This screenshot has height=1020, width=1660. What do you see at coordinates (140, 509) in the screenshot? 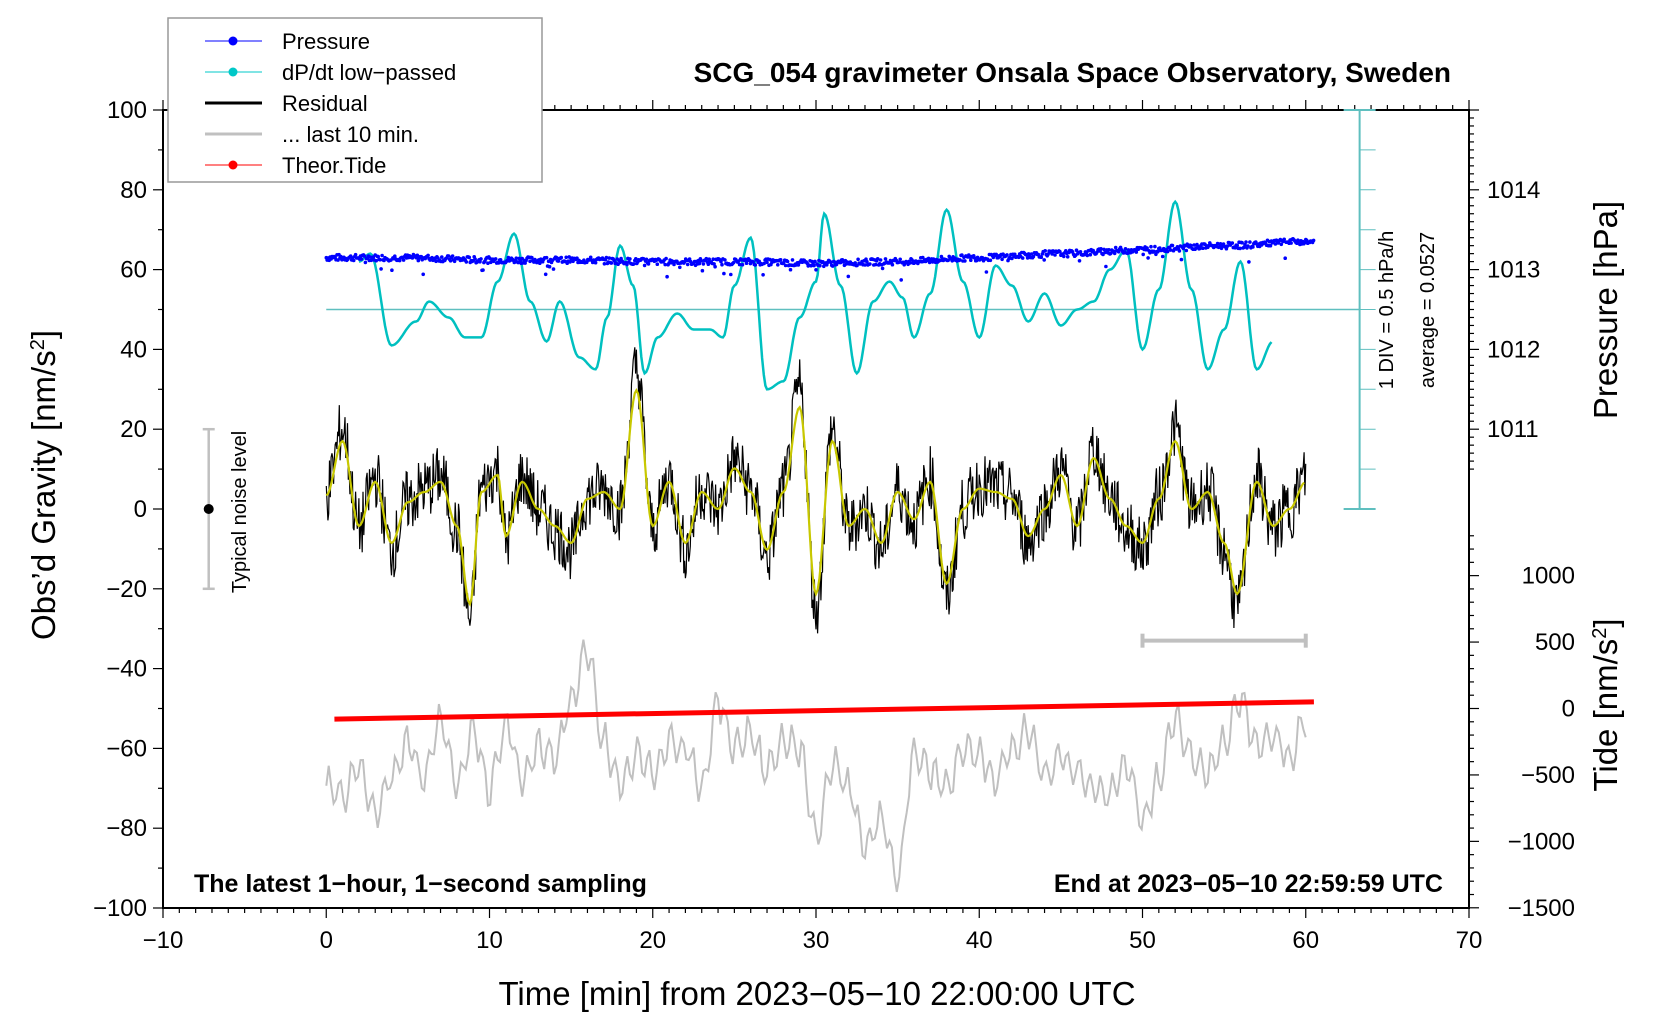
I see `y-left-tick-label: 0` at bounding box center [140, 509].